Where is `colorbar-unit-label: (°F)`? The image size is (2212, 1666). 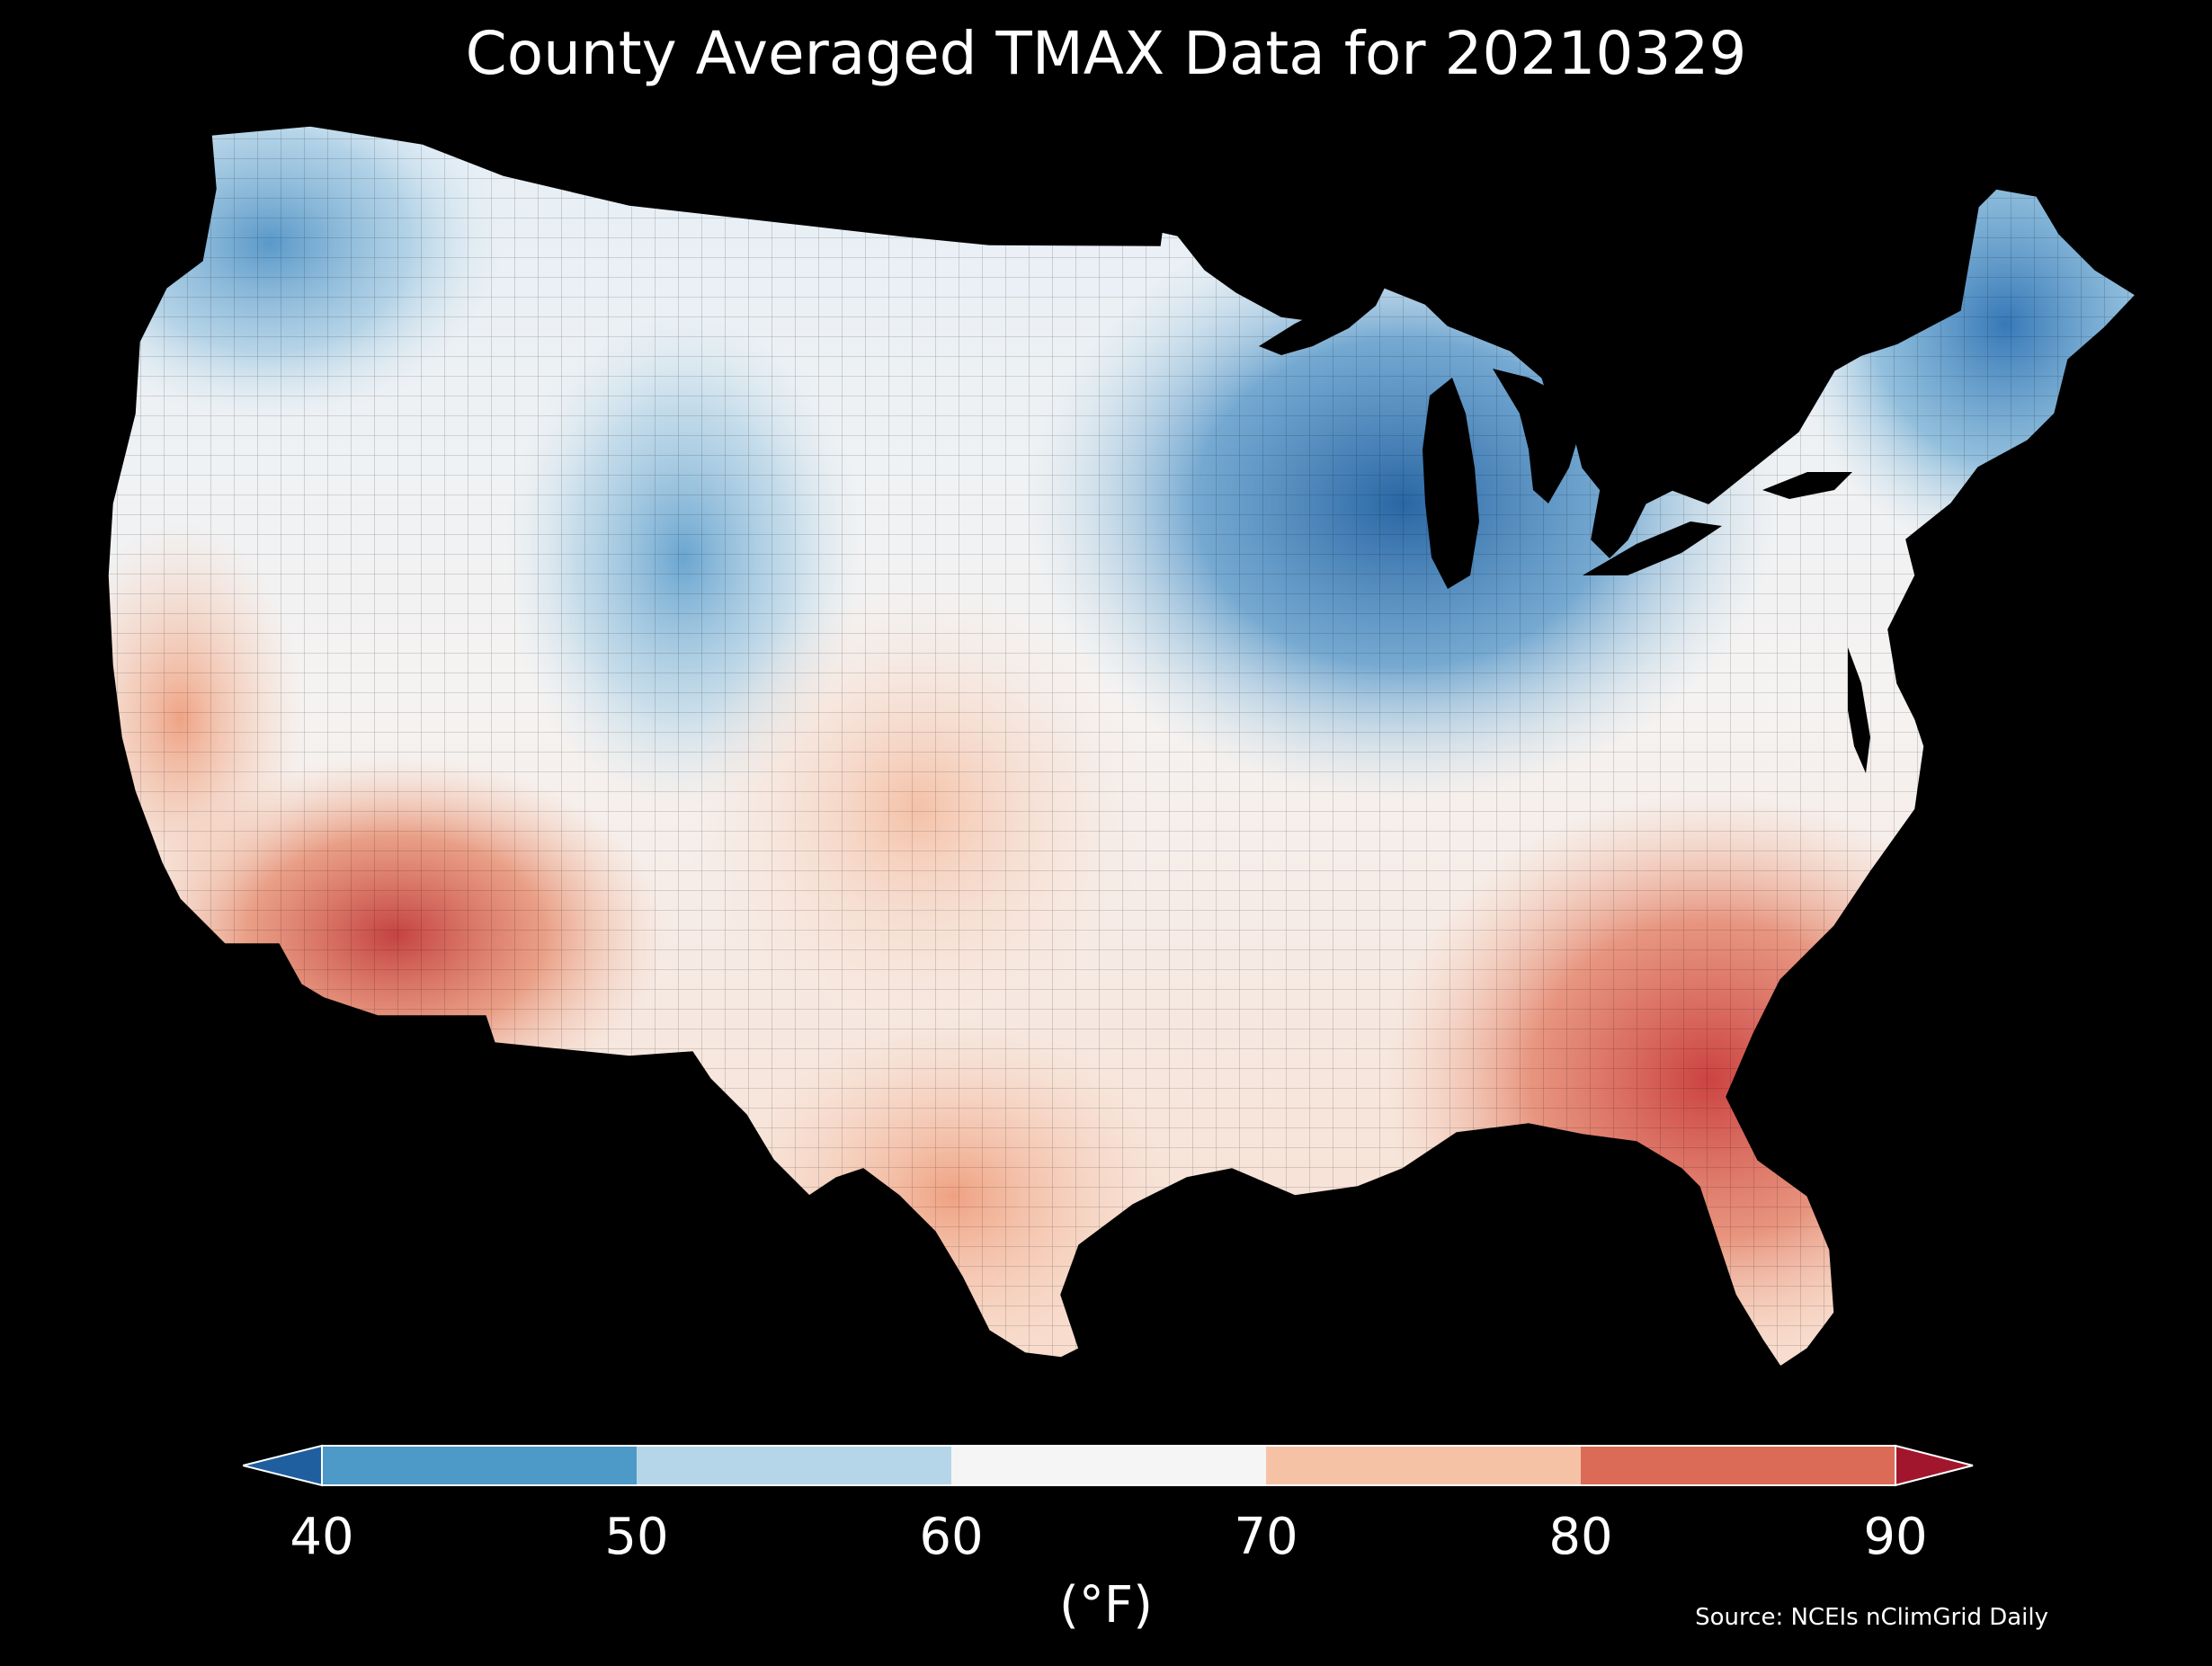 colorbar-unit-label: (°F) is located at coordinates (1106, 1605).